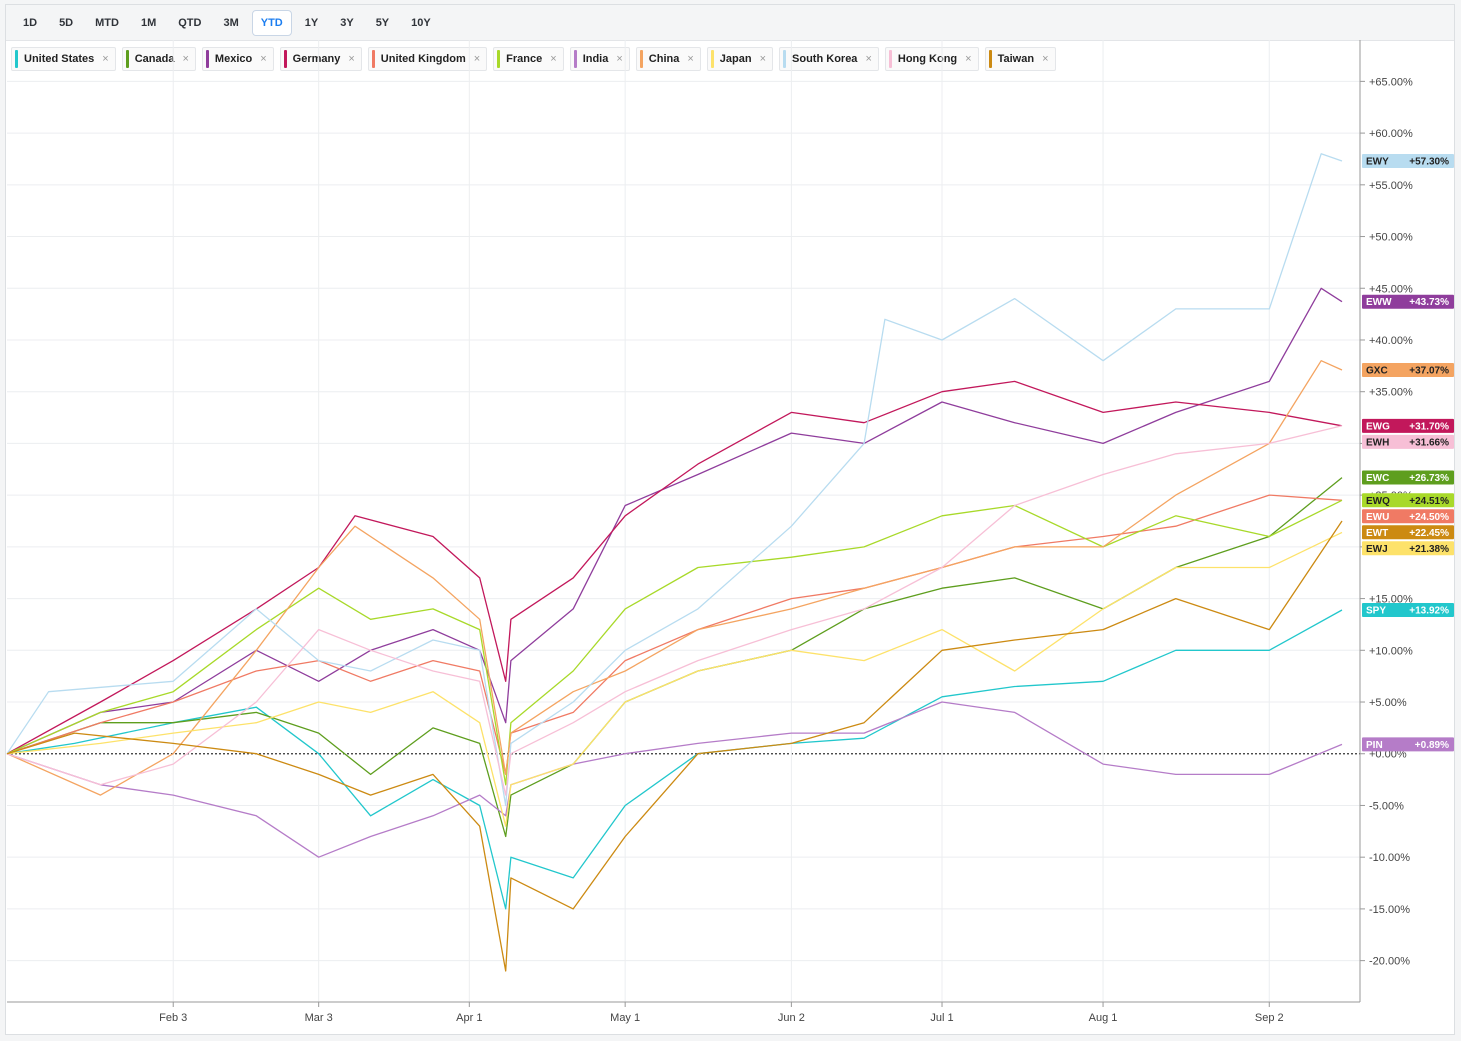 The height and width of the screenshot is (1041, 1461). Describe the element at coordinates (1391, 289) in the screenshot. I see `y-tick-label: +45.00%` at that location.